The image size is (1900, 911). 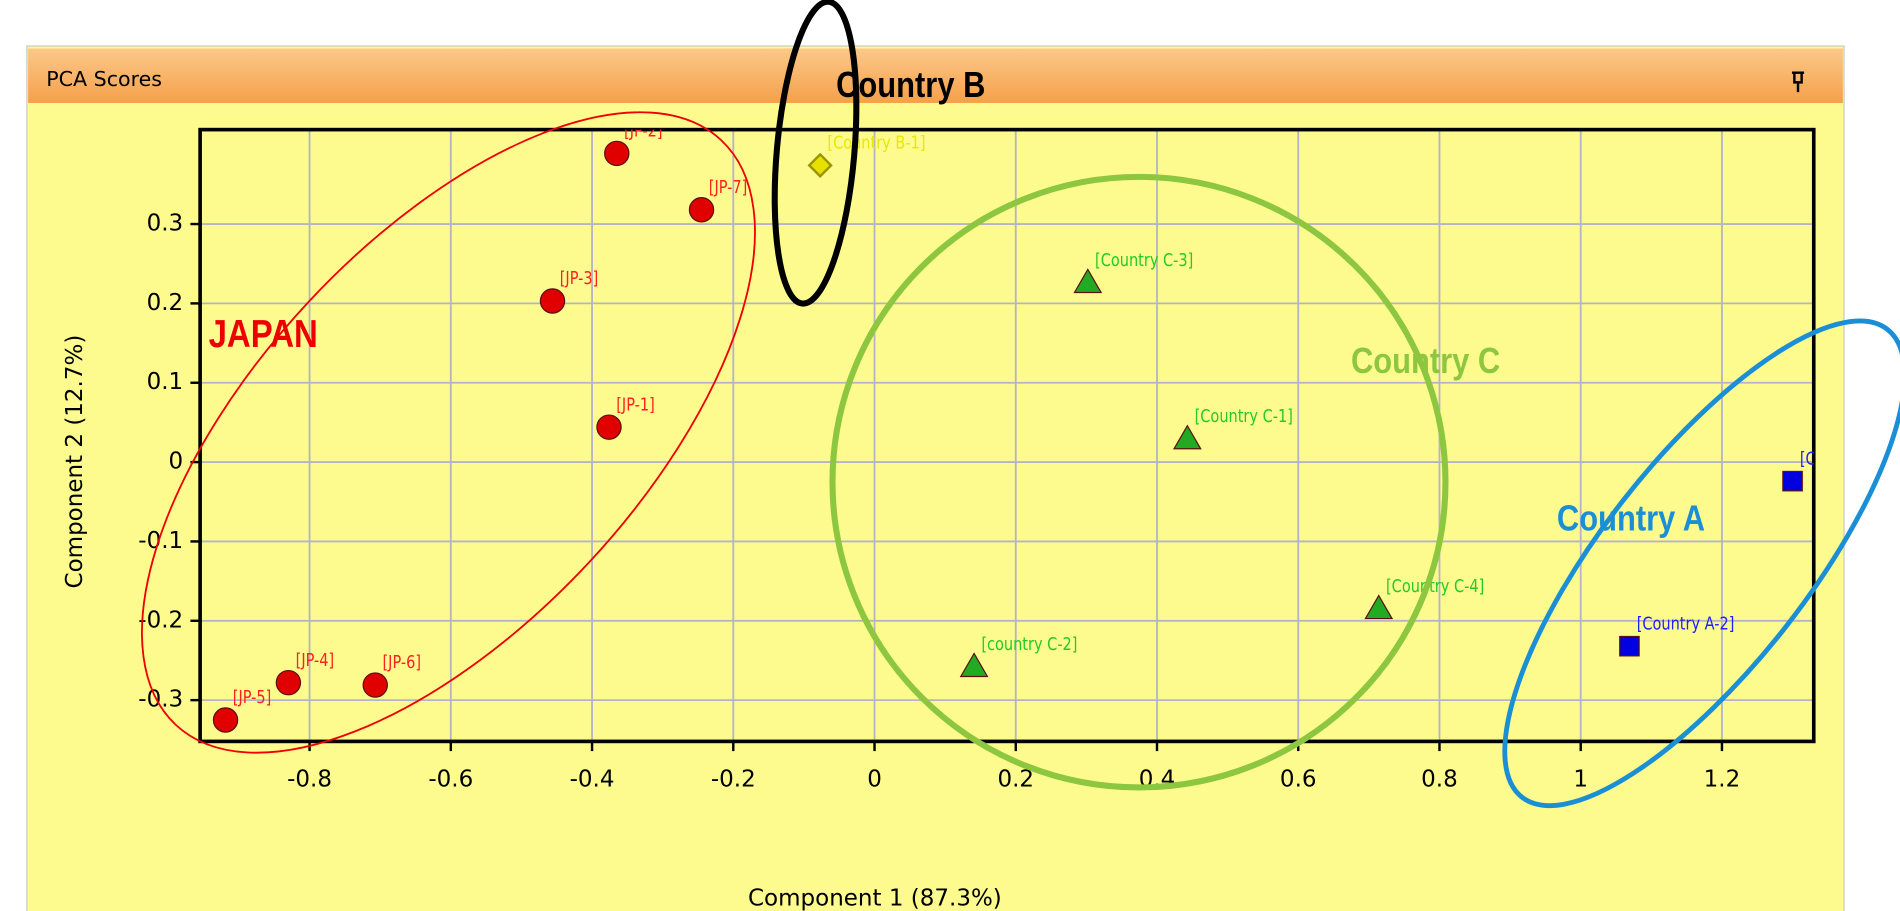 What do you see at coordinates (1439, 780) in the screenshot?
I see `x-tick-label: 0.8` at bounding box center [1439, 780].